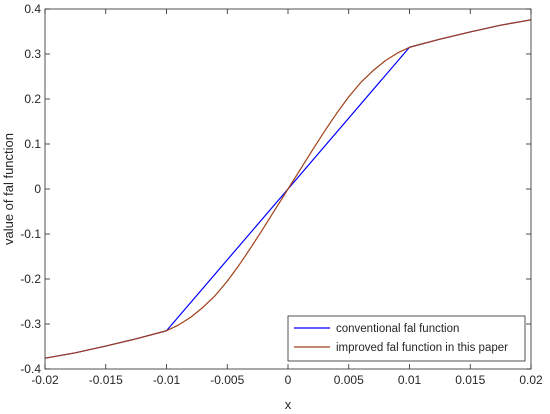 Image resolution: width=550 pixels, height=414 pixels. Describe the element at coordinates (288, 404) in the screenshot. I see `x-axis-label: x` at that location.